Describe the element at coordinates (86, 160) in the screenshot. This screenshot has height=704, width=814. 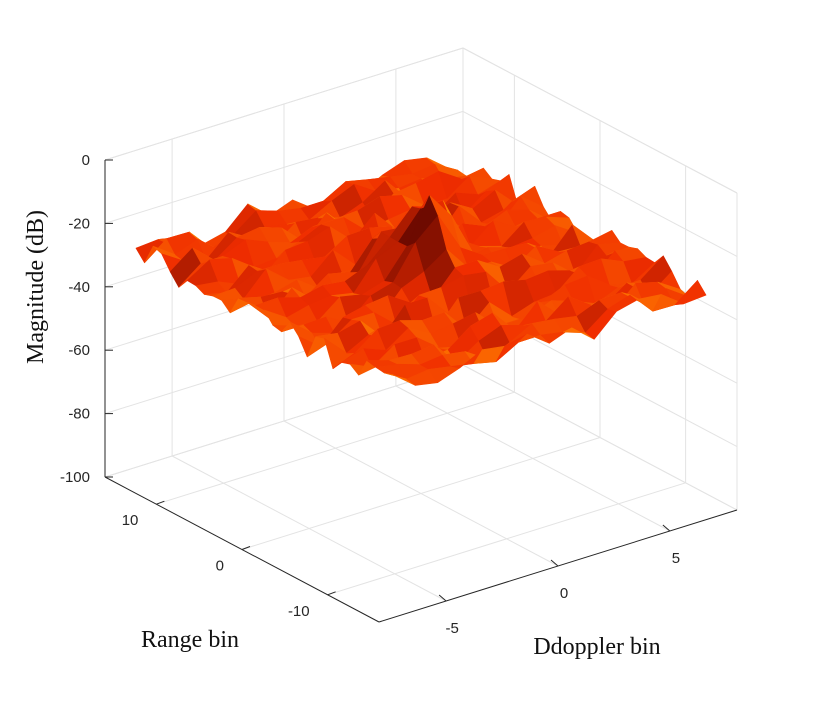
I see `z-tick-label: 0` at that location.